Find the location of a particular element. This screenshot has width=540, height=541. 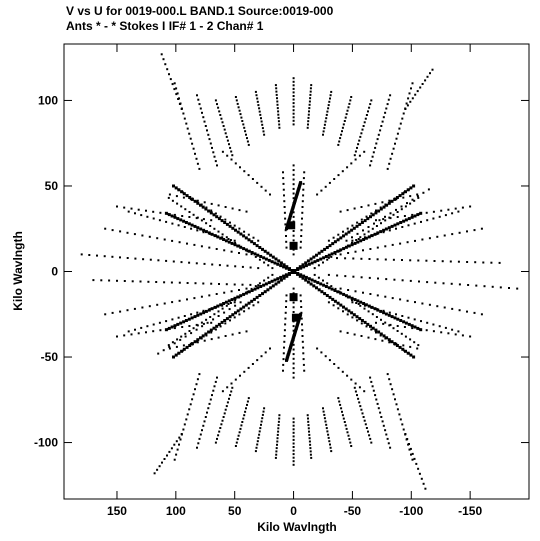

y-tick-label: -50 is located at coordinates (50, 357).